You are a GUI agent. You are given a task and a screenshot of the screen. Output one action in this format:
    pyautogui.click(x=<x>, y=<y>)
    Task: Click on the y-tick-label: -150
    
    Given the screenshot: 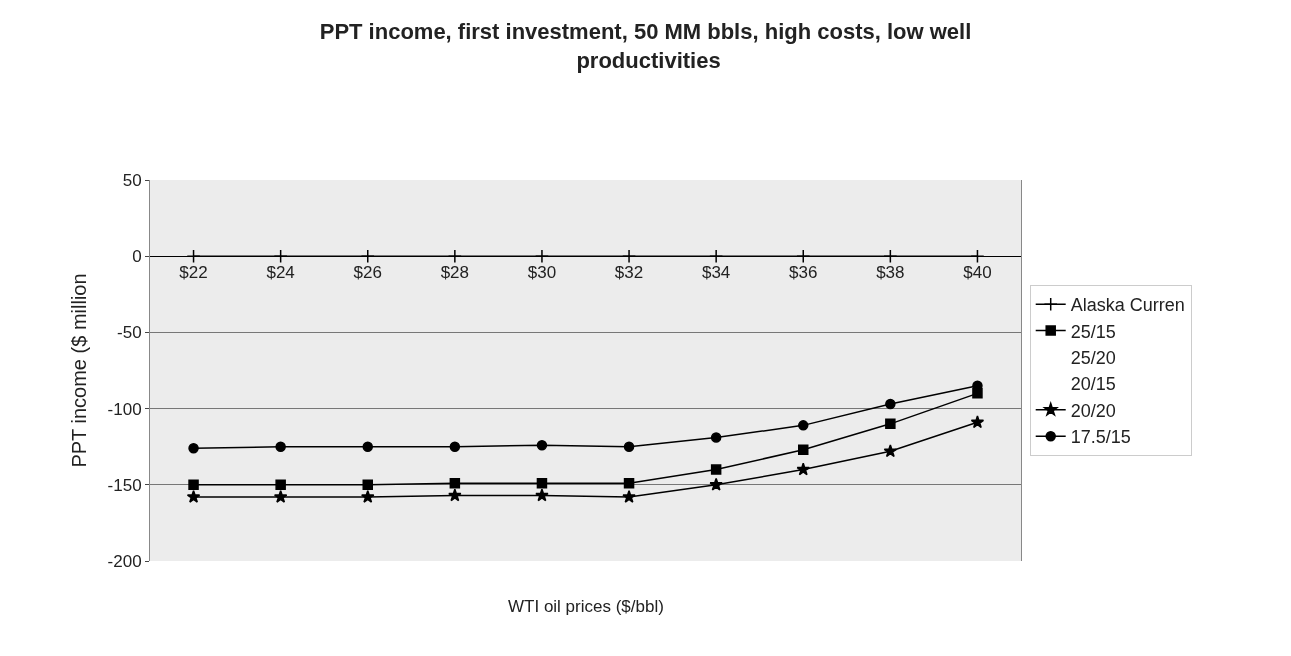 What is the action you would take?
    pyautogui.click(x=124, y=485)
    